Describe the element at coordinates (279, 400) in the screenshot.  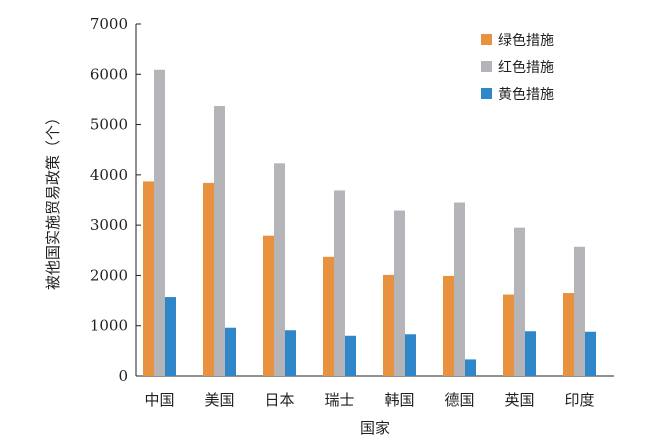
I see `x-tick-label: 日本` at that location.